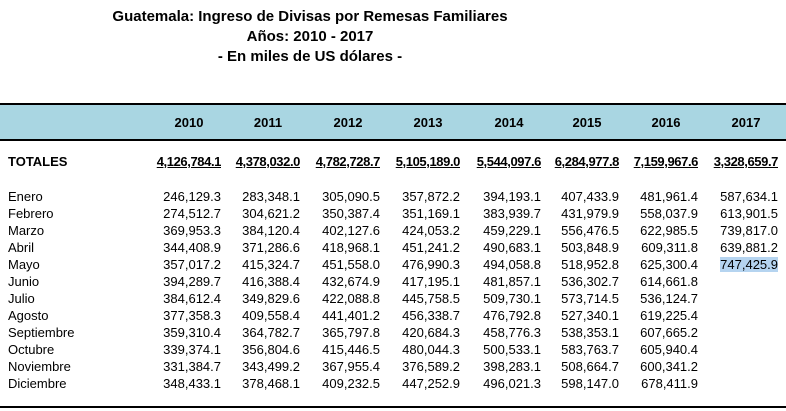 Image resolution: width=786 pixels, height=411 pixels. What do you see at coordinates (590, 332) in the screenshot?
I see `cell-2015: 538,353.1` at bounding box center [590, 332].